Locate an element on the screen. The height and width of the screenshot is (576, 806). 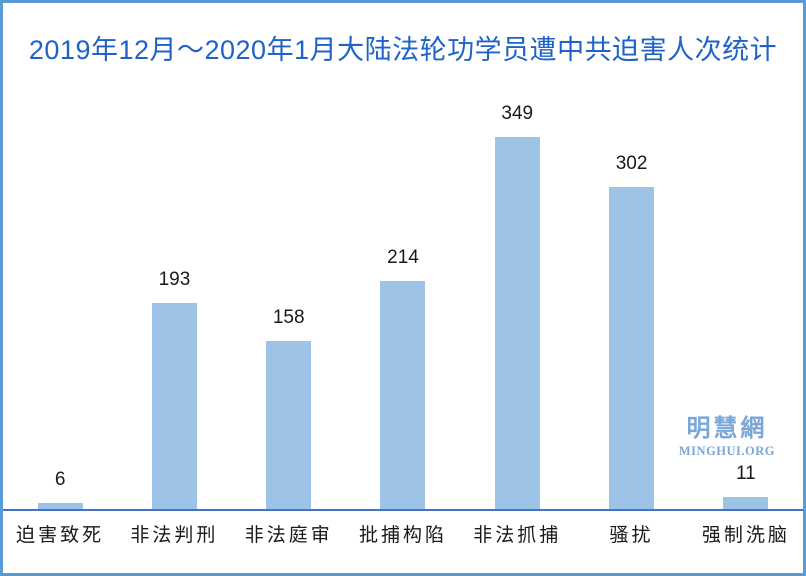
chart-title: 2019年12月～2020年1月大陆法轮功学员遭中共迫害人次统计 is located at coordinates (403, 50).